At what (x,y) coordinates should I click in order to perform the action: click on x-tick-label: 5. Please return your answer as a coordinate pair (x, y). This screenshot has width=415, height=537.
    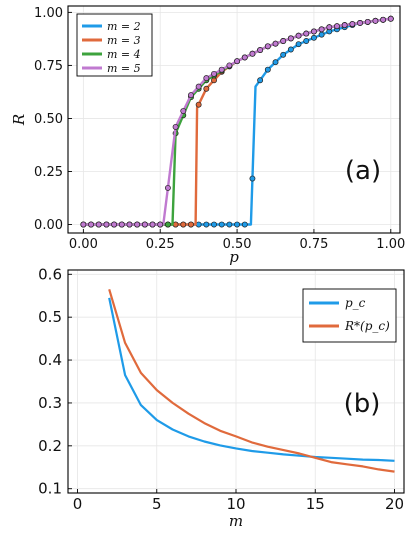
    Looking at the image, I should click on (157, 504).